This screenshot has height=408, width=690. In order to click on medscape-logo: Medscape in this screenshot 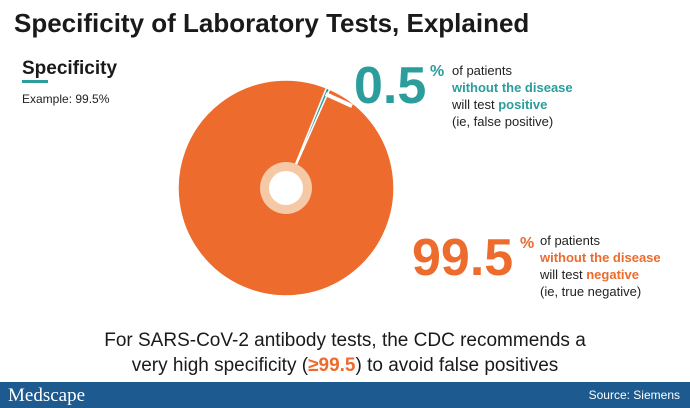, I will do `click(47, 395)`.